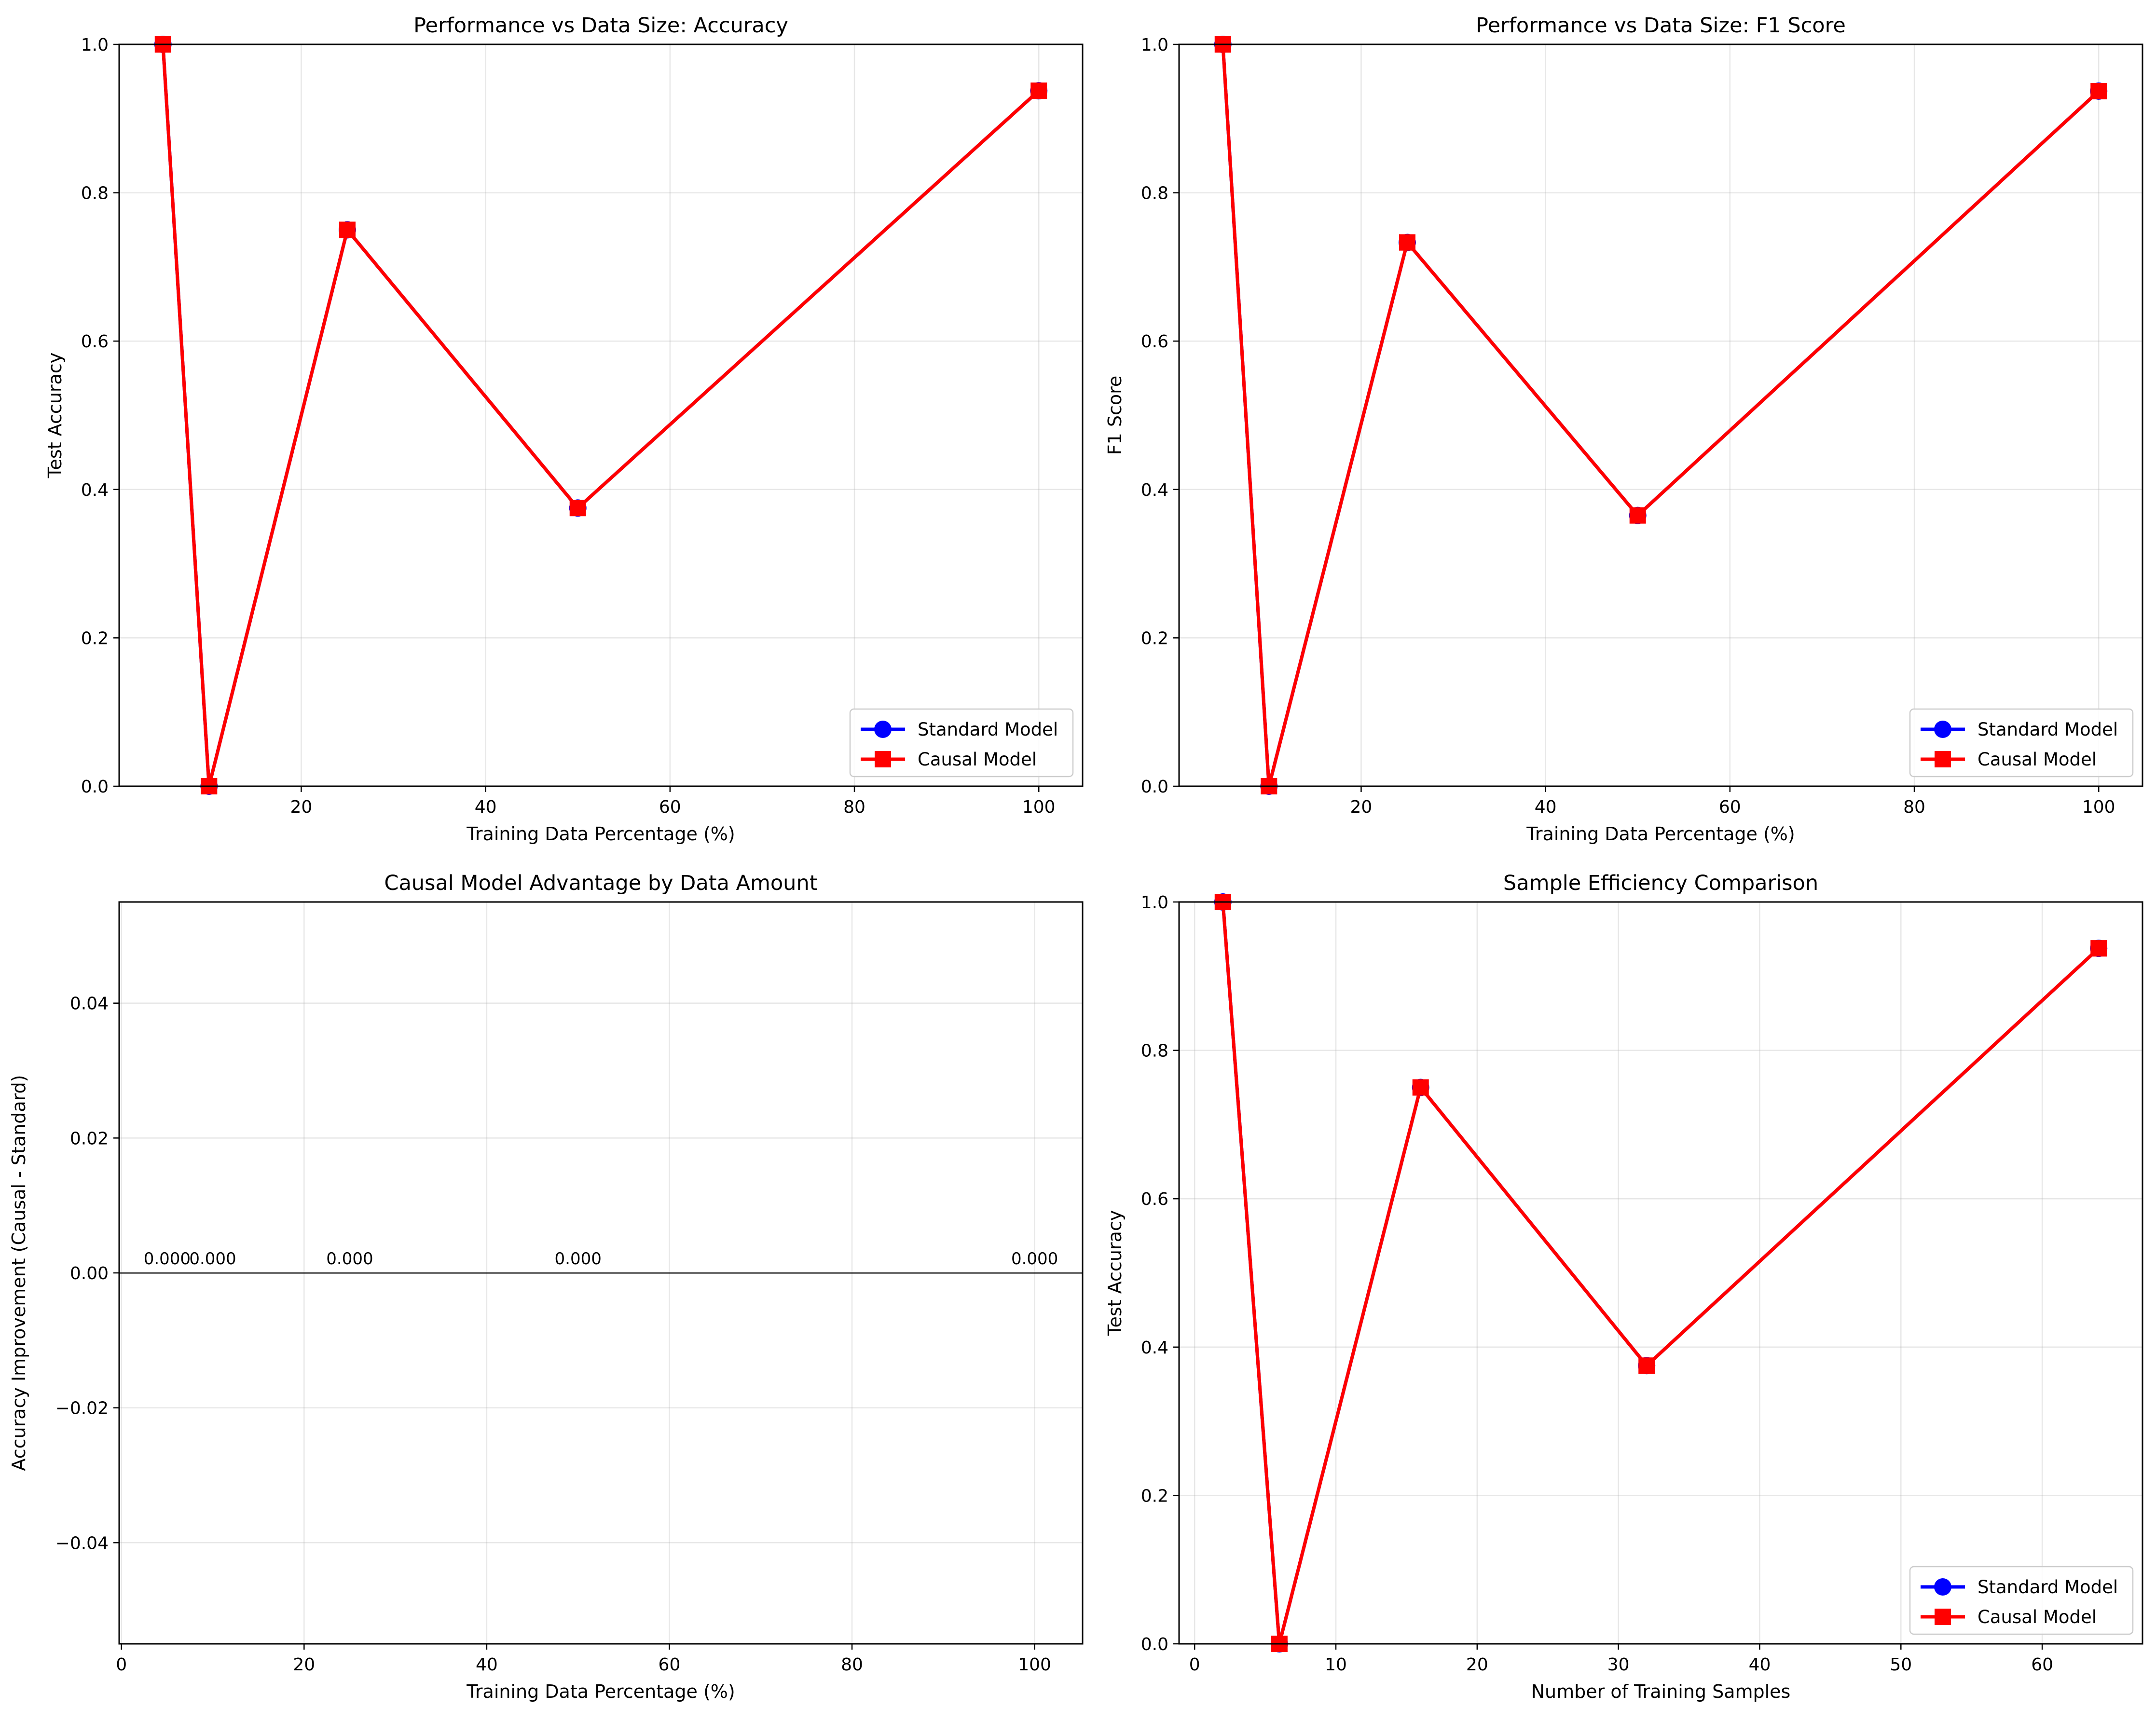 Image resolution: width=2156 pixels, height=1721 pixels. I want to click on x-tick-label: 50, so click(1901, 1665).